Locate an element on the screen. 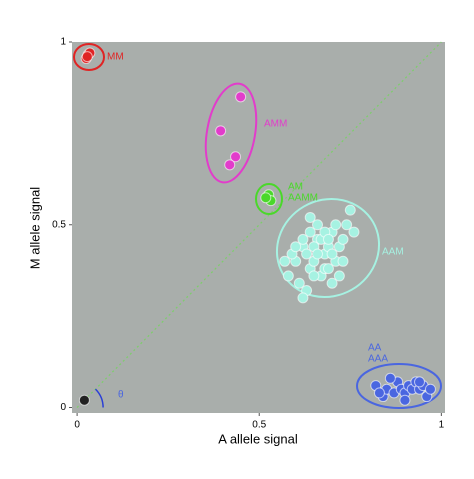 The width and height of the screenshot is (474, 479). angle-arc is located at coordinates (99, 398).